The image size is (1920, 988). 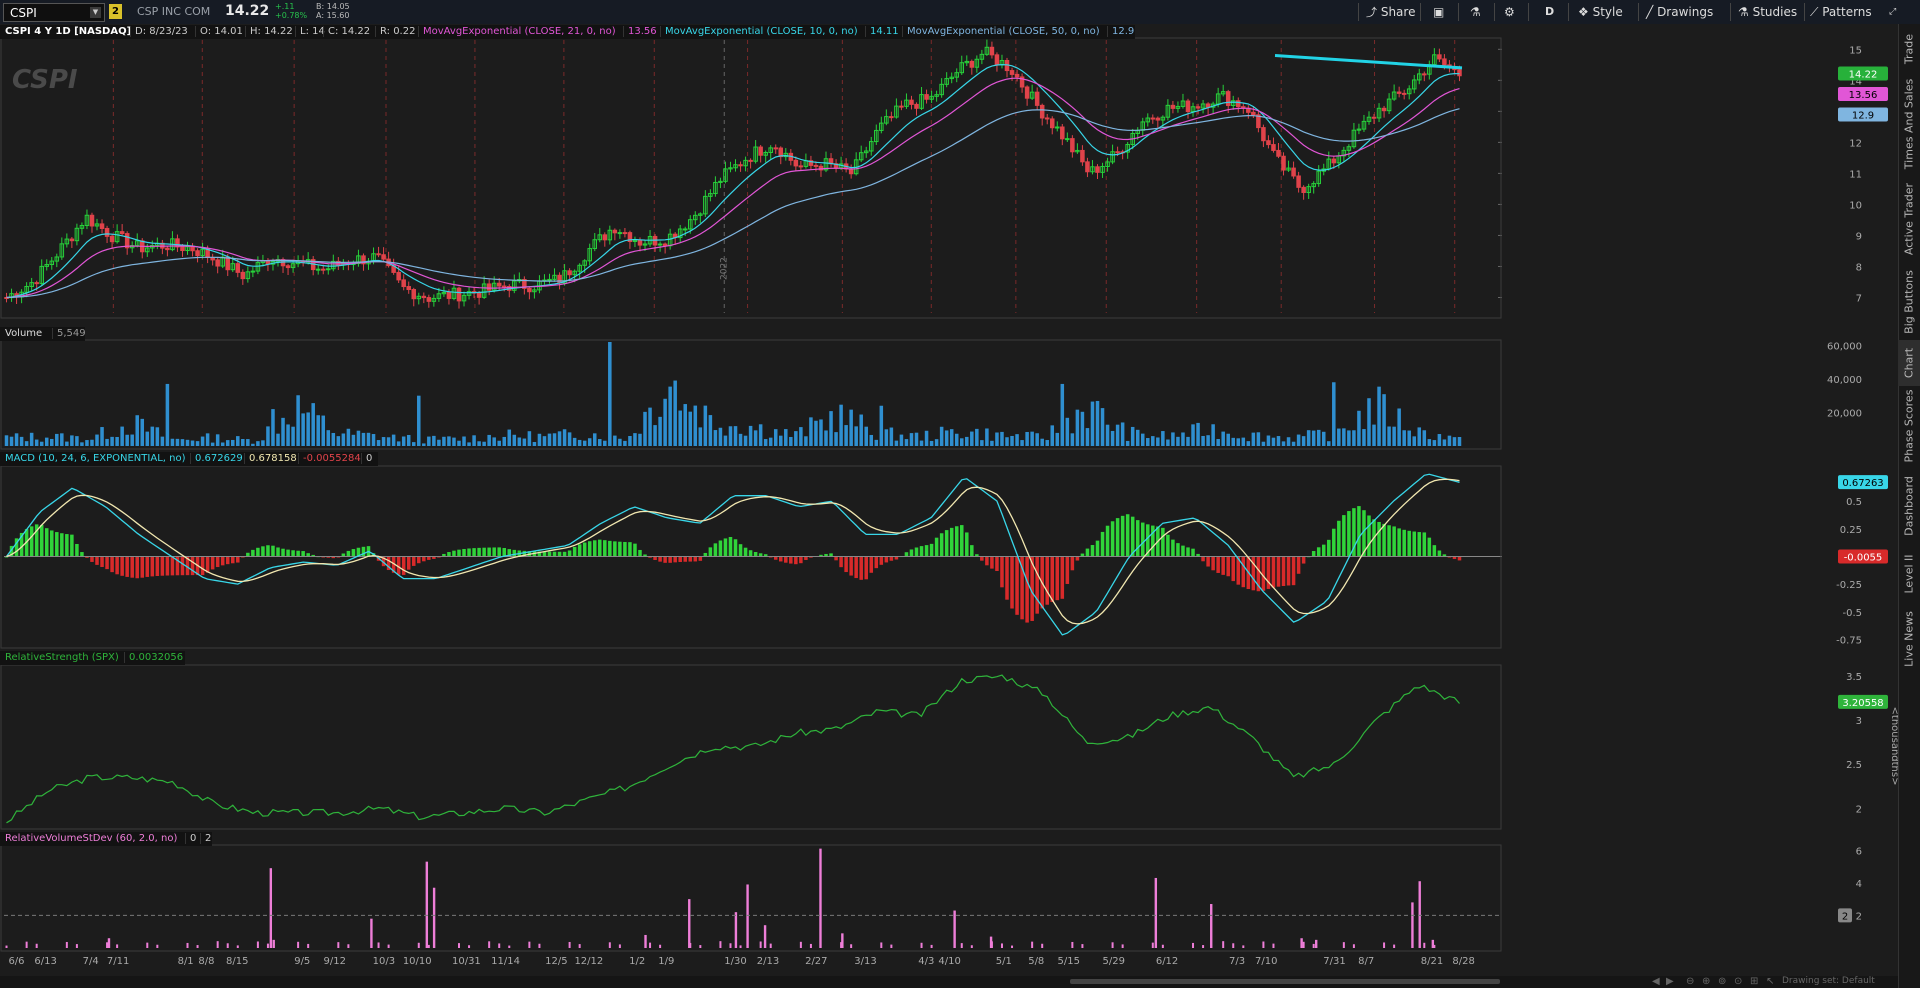 What do you see at coordinates (1893, 12) in the screenshot?
I see `maximize-icon: ⤢` at bounding box center [1893, 12].